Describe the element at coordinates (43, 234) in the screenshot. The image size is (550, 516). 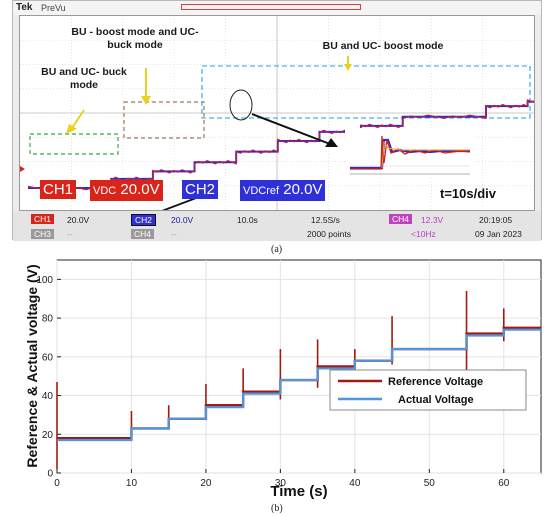
I see `status-ch3: CH3` at that location.